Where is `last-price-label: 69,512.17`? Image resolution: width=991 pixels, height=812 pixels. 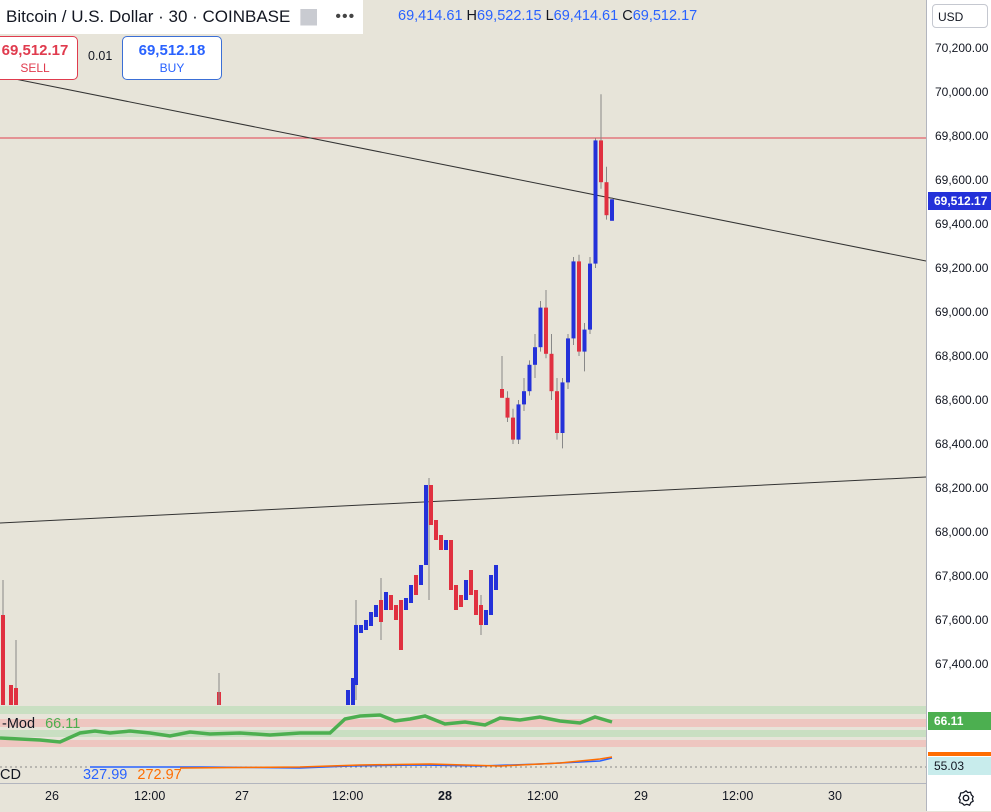
last-price-label: 69,512.17 is located at coordinates (959, 201).